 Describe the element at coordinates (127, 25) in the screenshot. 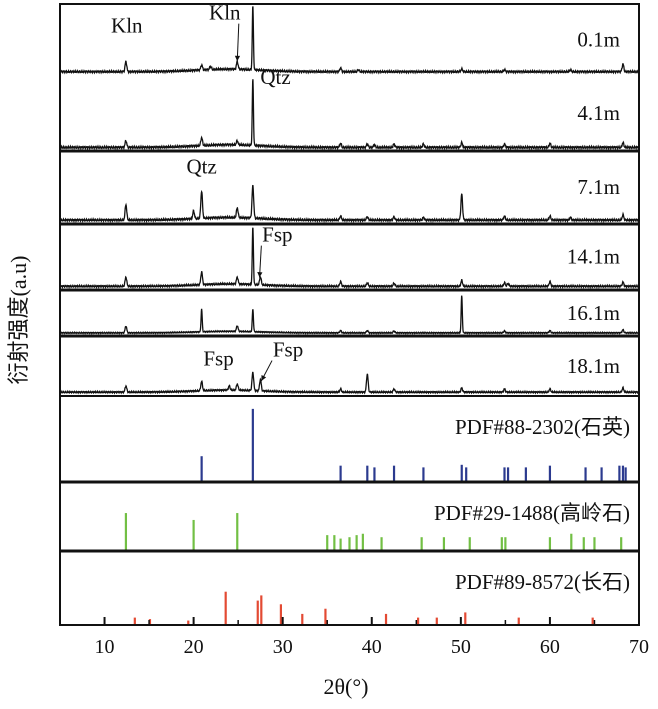

I see `phase-annotation: Kln` at that location.